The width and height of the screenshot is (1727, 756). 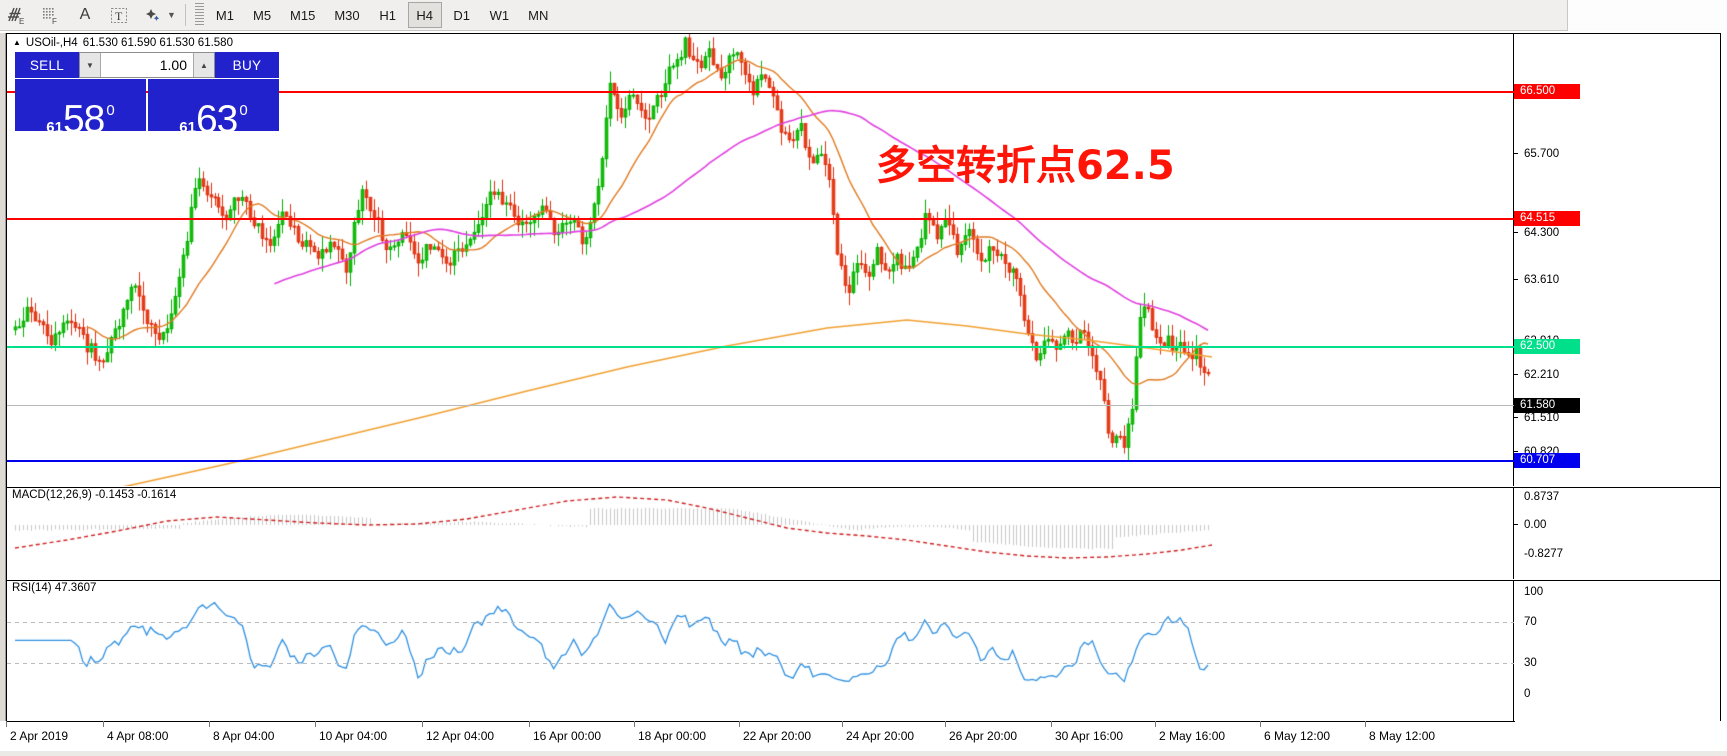 I want to click on price-tick-label: 64.300, so click(x=1617, y=233).